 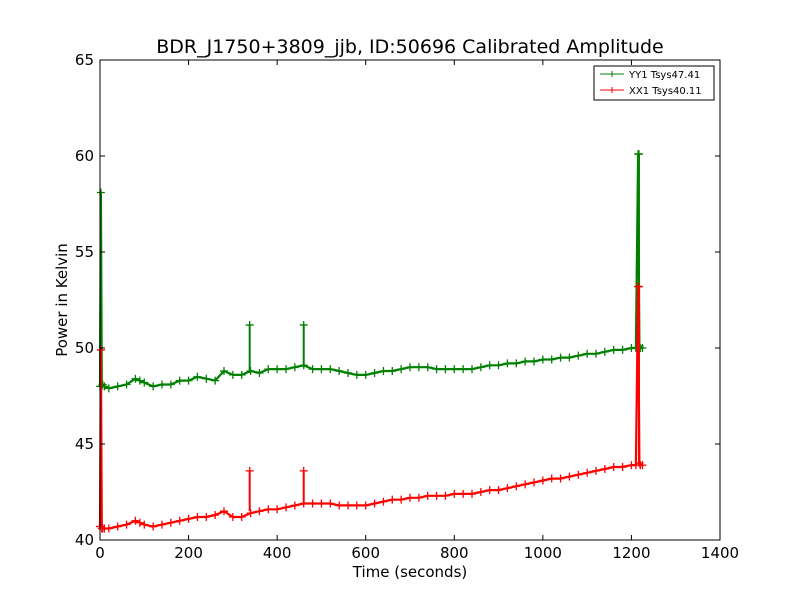 What do you see at coordinates (100, 553) in the screenshot?
I see `x-tick-label-0: 0` at bounding box center [100, 553].